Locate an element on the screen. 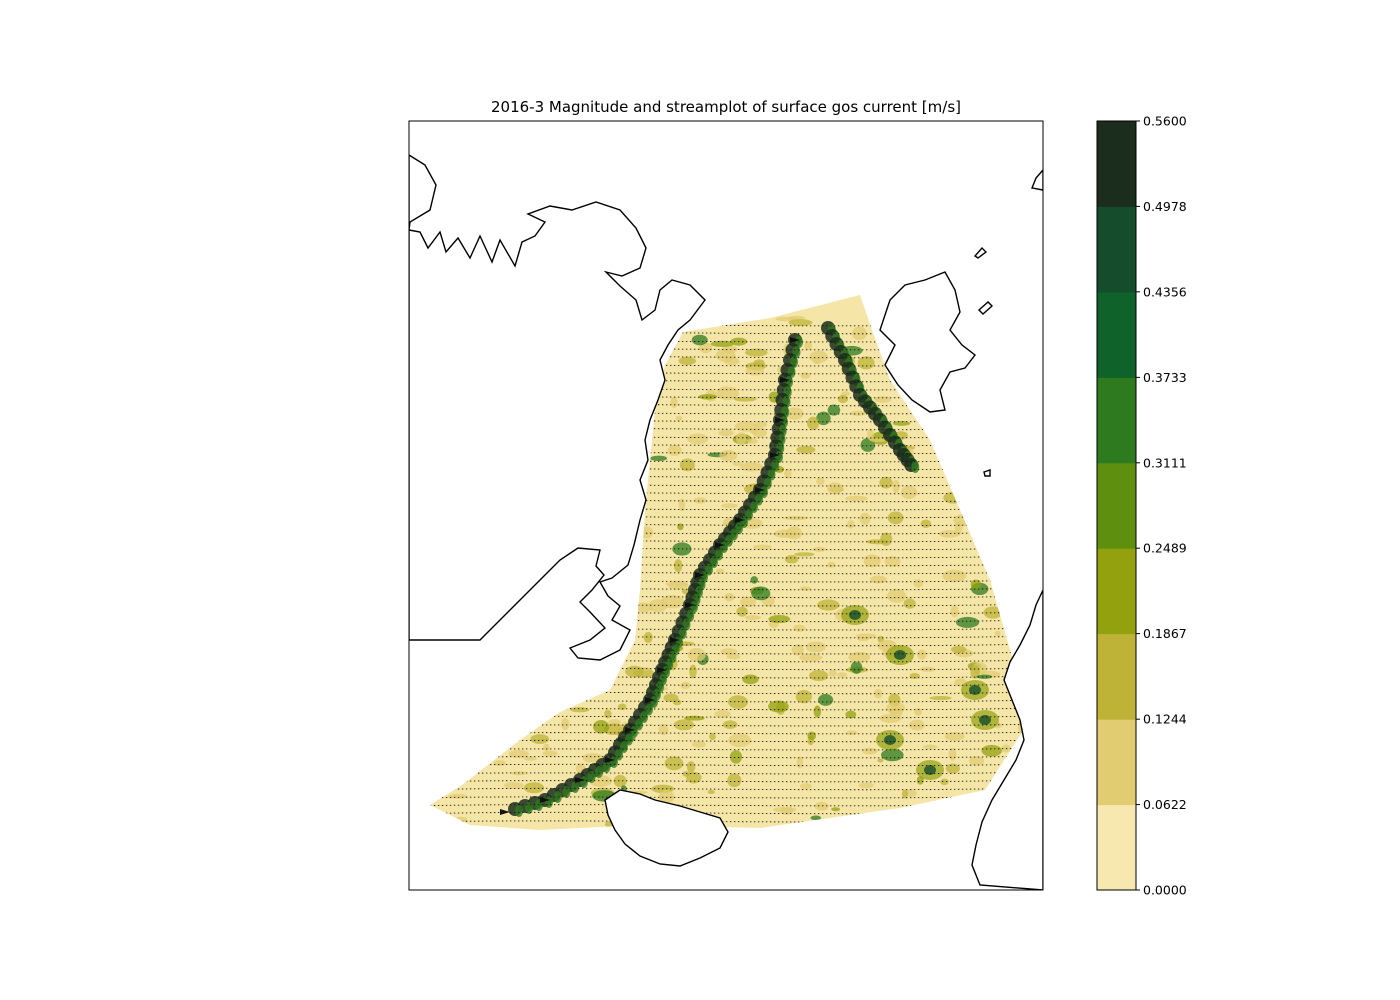 The height and width of the screenshot is (1000, 1400). colorbar-frame is located at coordinates (1116, 505).